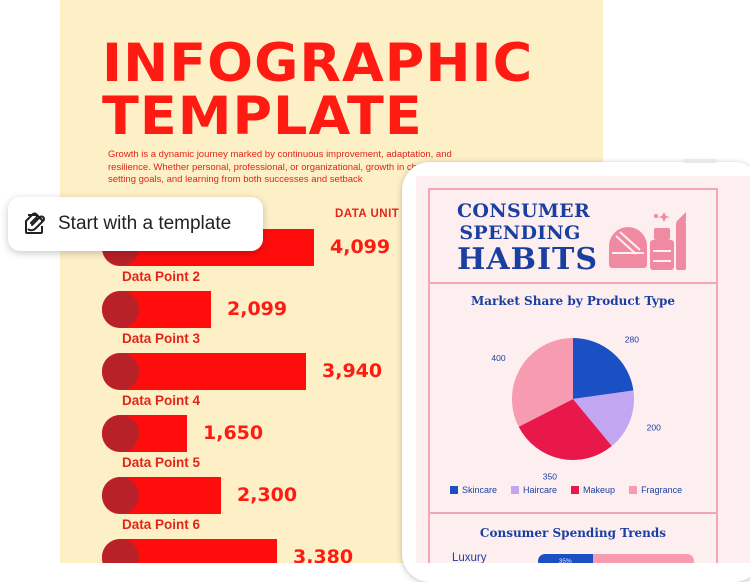  I want to click on legend-label: Fragrance, so click(662, 490).